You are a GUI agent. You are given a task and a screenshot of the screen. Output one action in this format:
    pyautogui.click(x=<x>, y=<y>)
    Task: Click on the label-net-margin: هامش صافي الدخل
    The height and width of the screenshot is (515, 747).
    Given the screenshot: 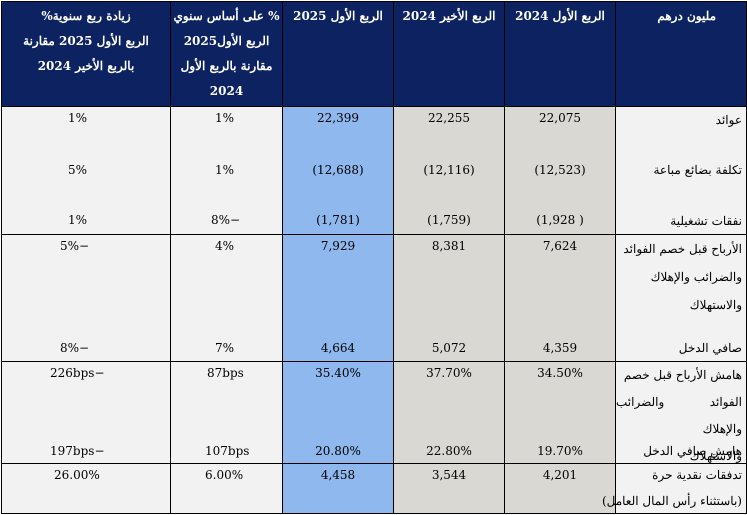 What is the action you would take?
    pyautogui.click(x=692, y=451)
    